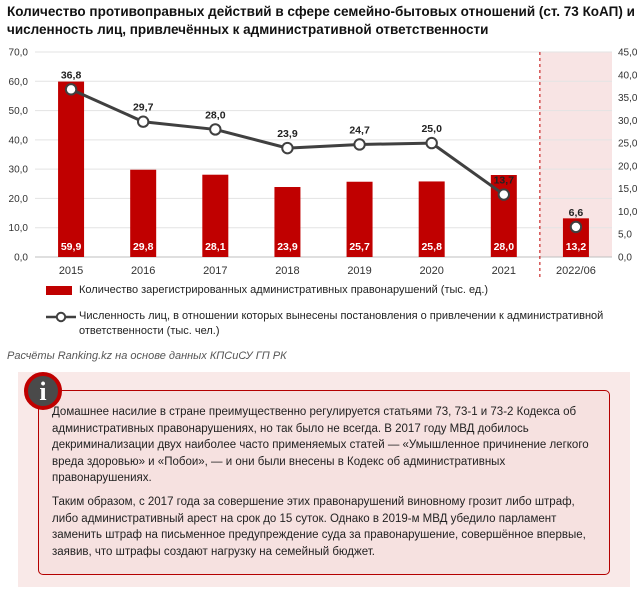  What do you see at coordinates (628, 121) in the screenshot?
I see `y-right-tick-label: 30,0` at bounding box center [628, 121].